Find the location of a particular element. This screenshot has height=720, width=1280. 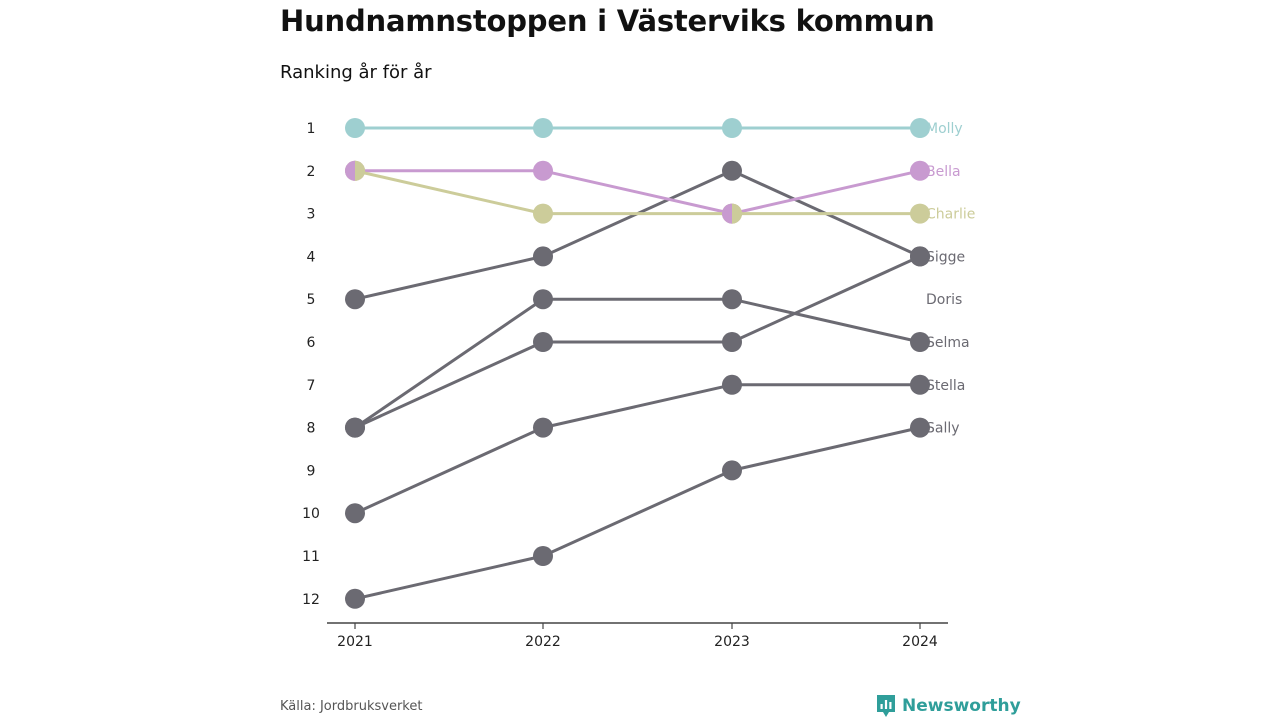

point-selma-2024 is located at coordinates (920, 342).